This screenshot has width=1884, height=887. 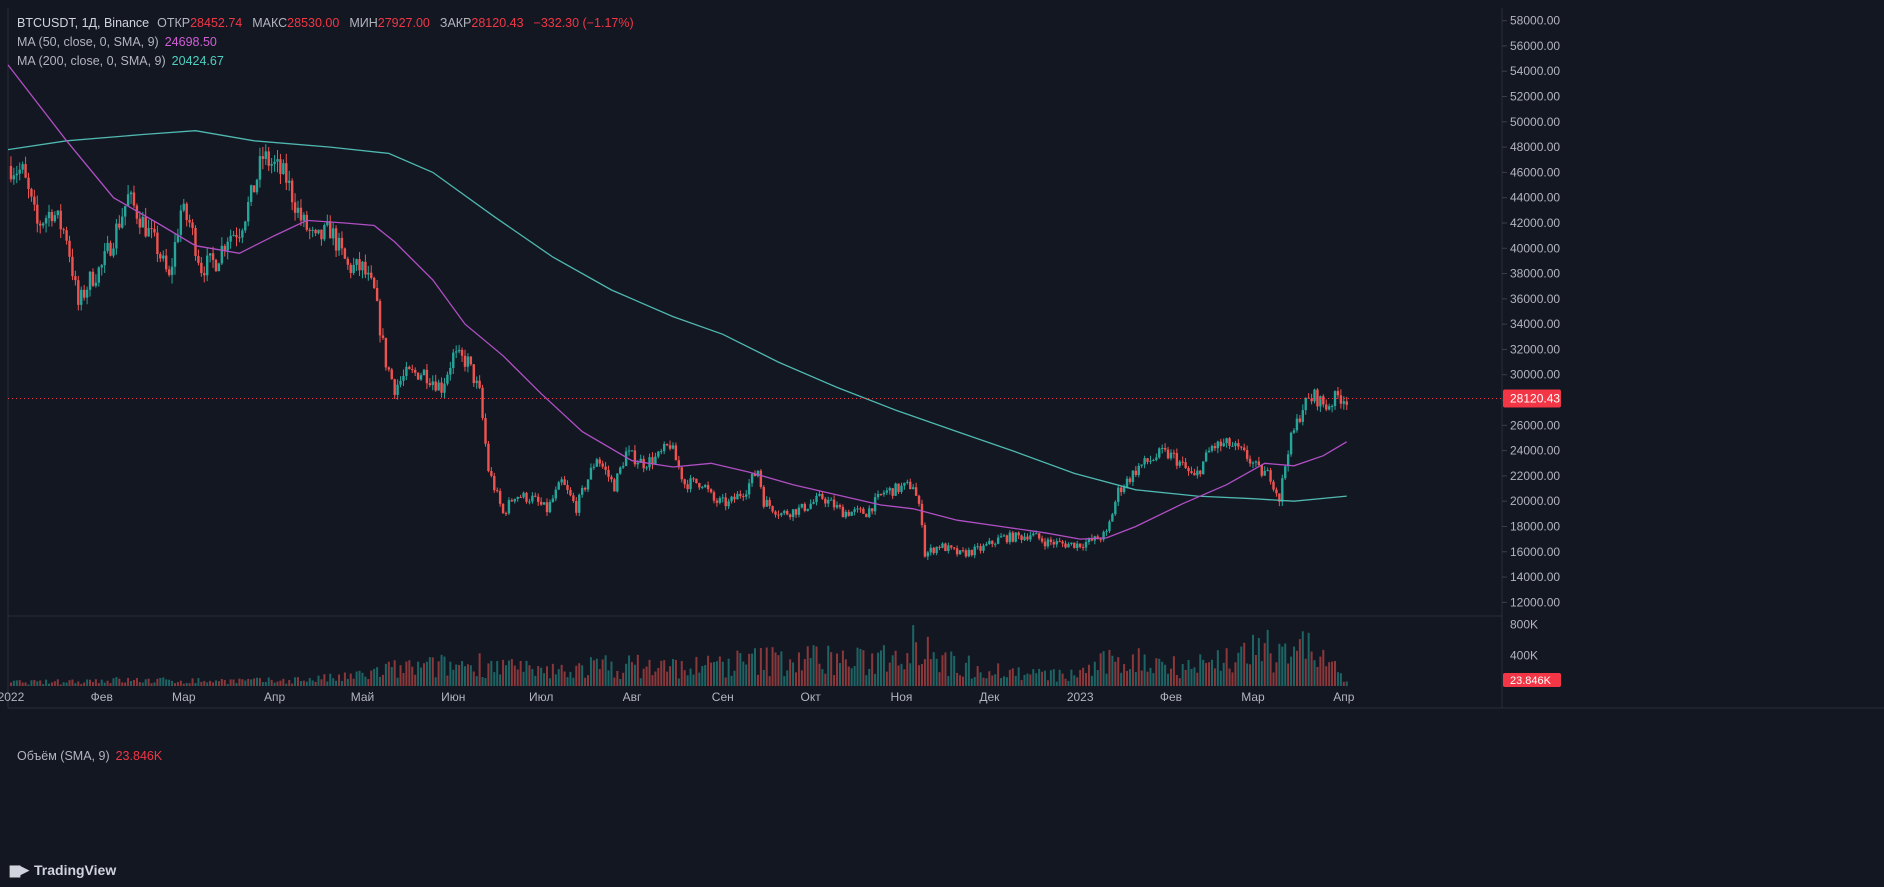 What do you see at coordinates (1080, 697) in the screenshot?
I see `time-tick-label: 2023` at bounding box center [1080, 697].